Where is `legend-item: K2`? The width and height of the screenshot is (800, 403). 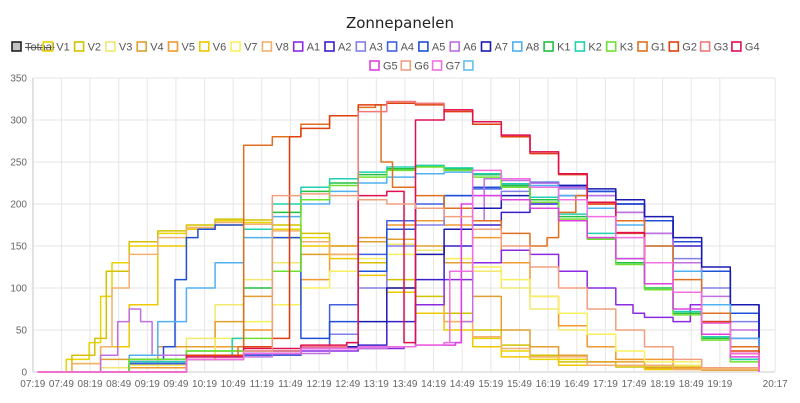
legend-item: K2 is located at coordinates (588, 47).